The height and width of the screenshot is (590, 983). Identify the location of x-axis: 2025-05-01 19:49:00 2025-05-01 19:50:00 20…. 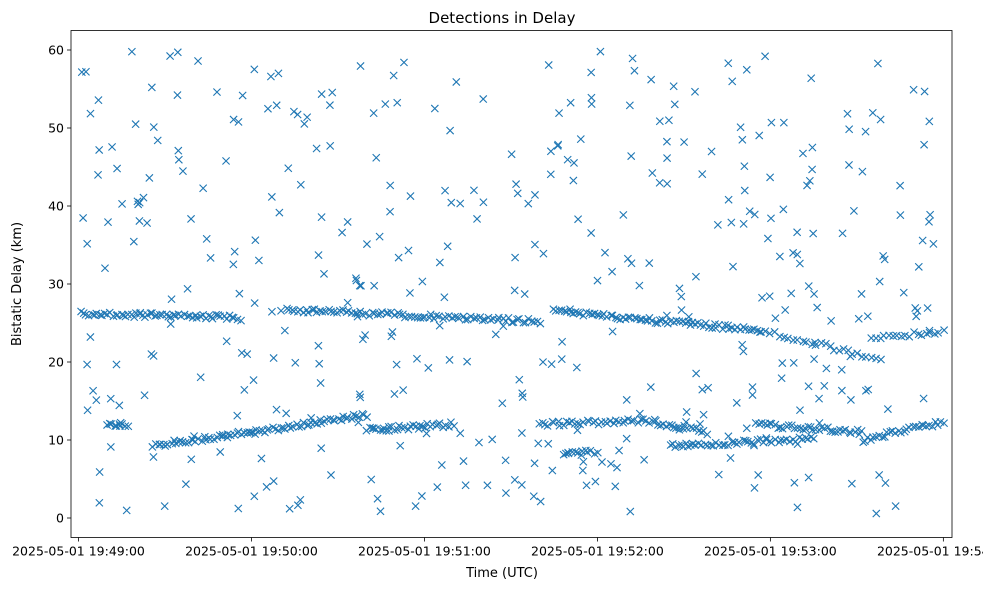
(497, 548).